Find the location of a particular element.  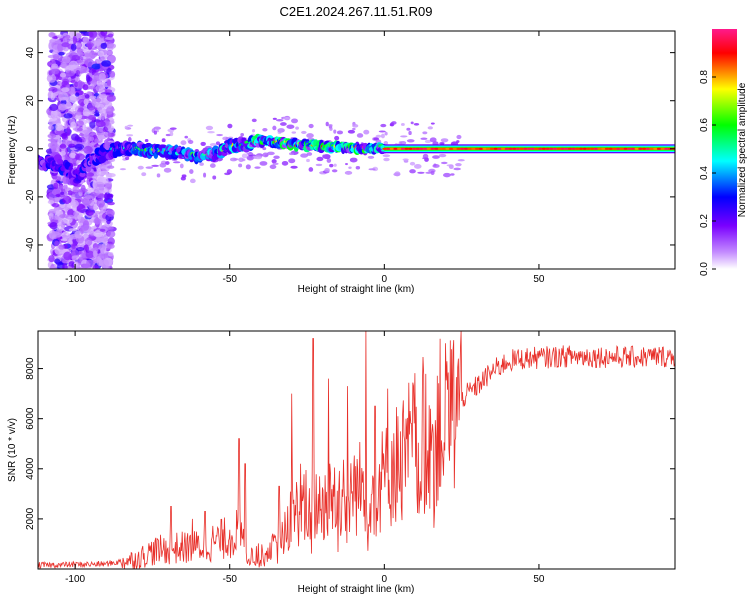

spectrogram-xtick-label: 0 is located at coordinates (385, 279).